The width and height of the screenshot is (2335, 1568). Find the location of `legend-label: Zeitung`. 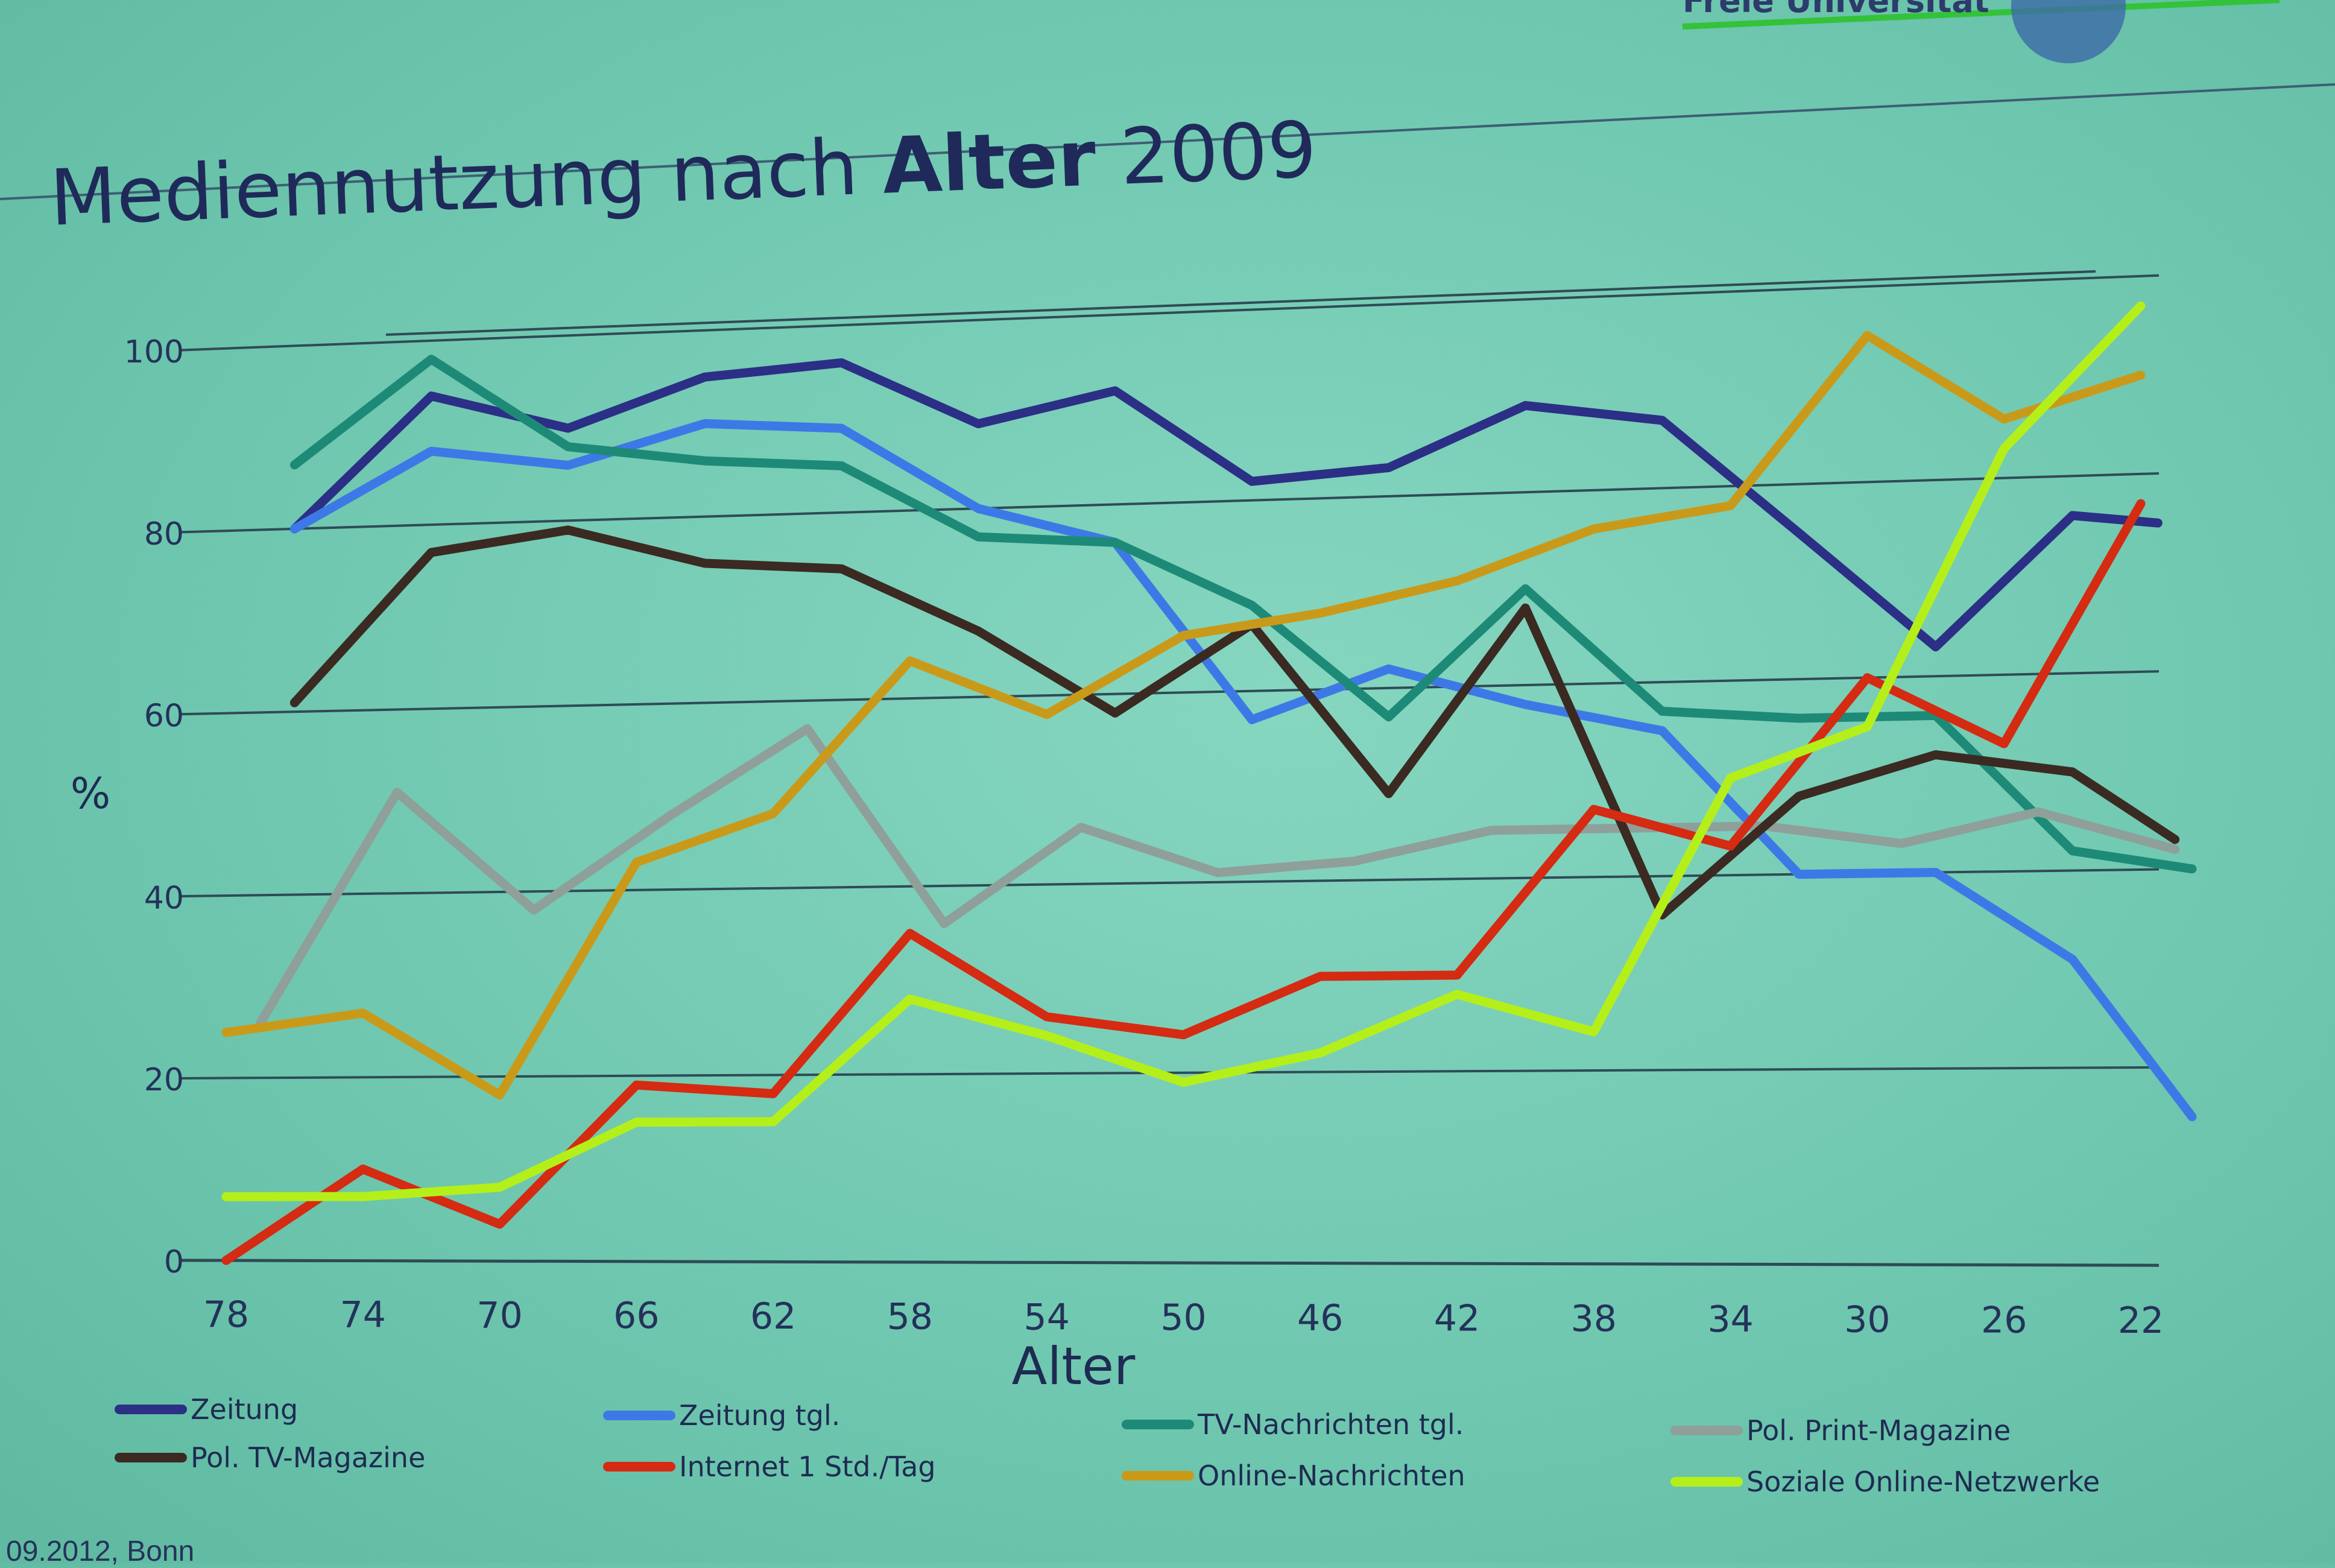

legend-label: Zeitung is located at coordinates (245, 1409).